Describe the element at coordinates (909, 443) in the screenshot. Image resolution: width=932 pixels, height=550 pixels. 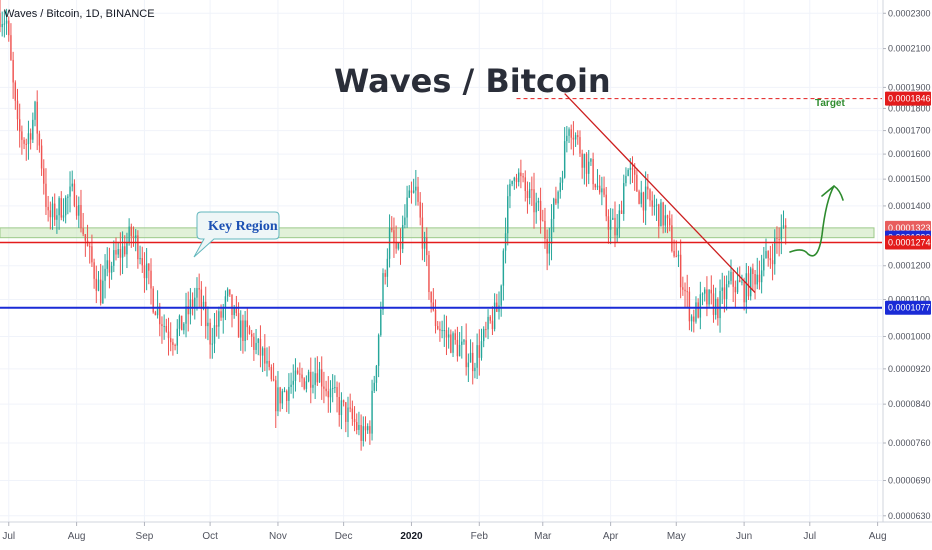
I see `price-tick-label: 0.0000760` at that location.